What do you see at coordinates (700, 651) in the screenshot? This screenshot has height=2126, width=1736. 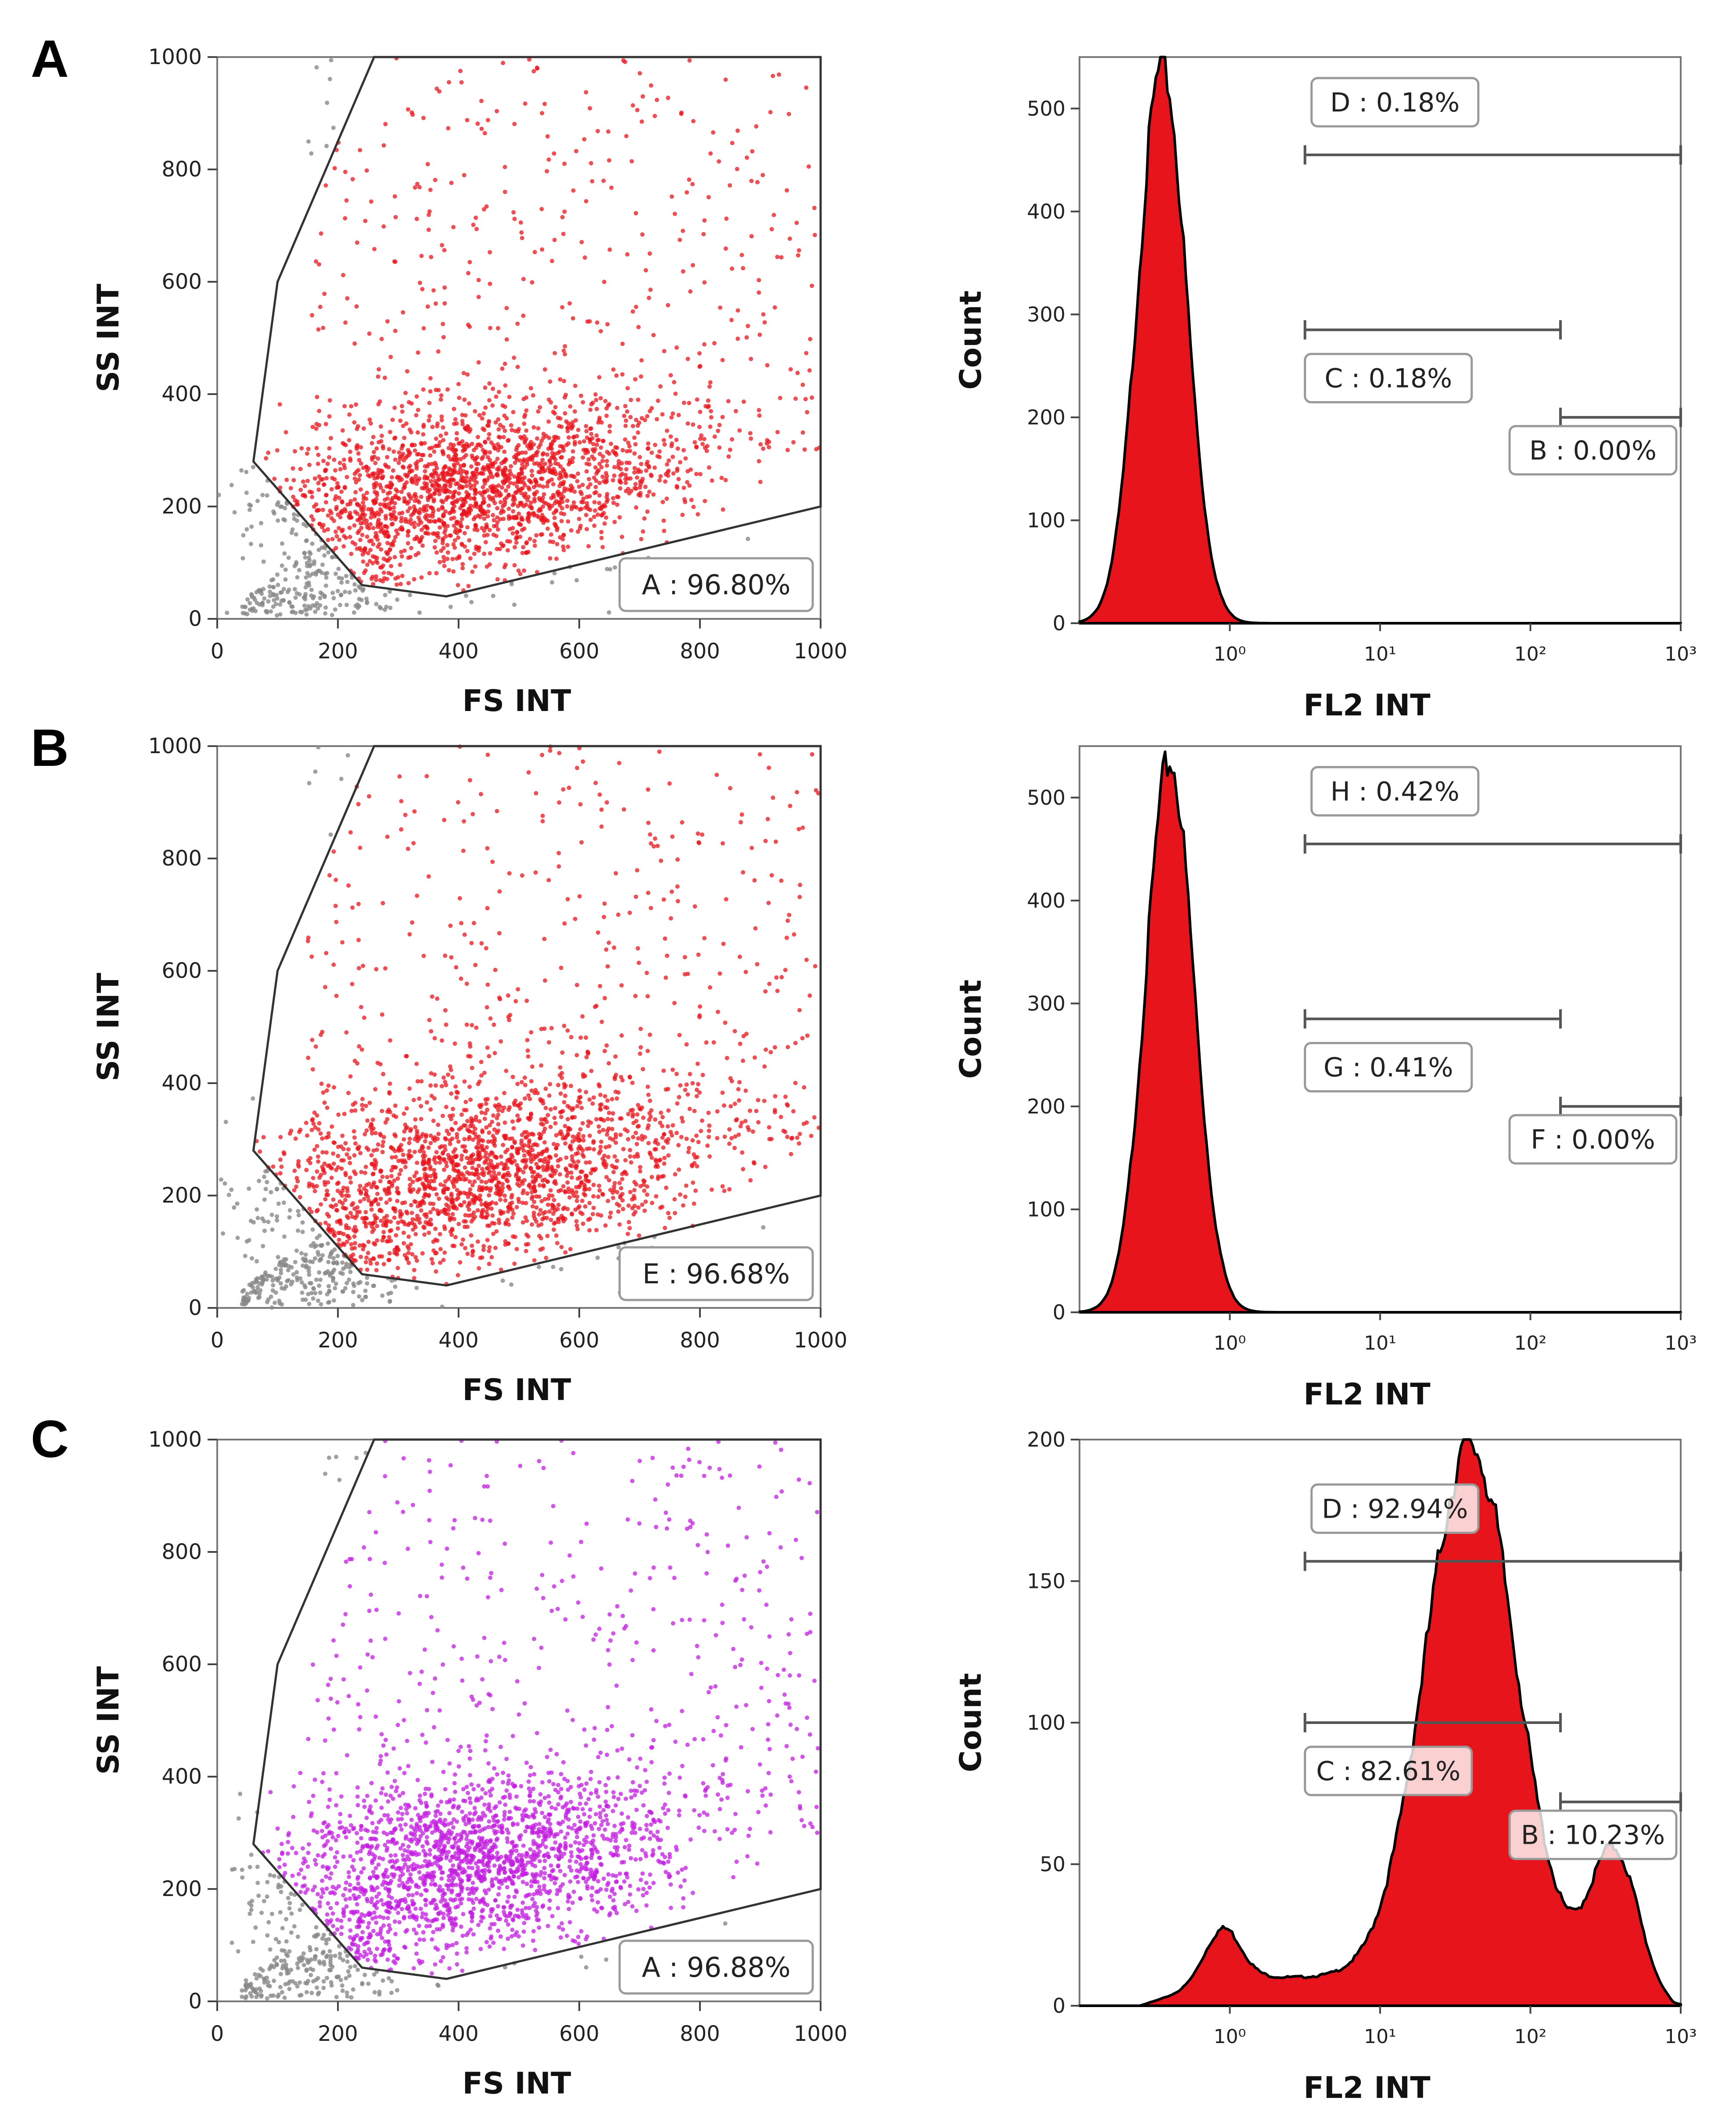 I see `x-tick-label: 800` at bounding box center [700, 651].